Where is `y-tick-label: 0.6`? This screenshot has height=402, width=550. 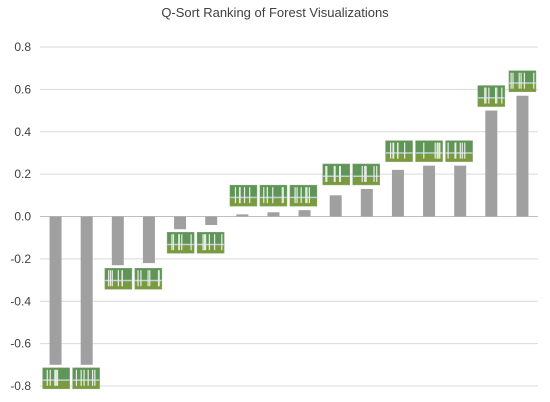
y-tick-label: 0.6 is located at coordinates (22, 89).